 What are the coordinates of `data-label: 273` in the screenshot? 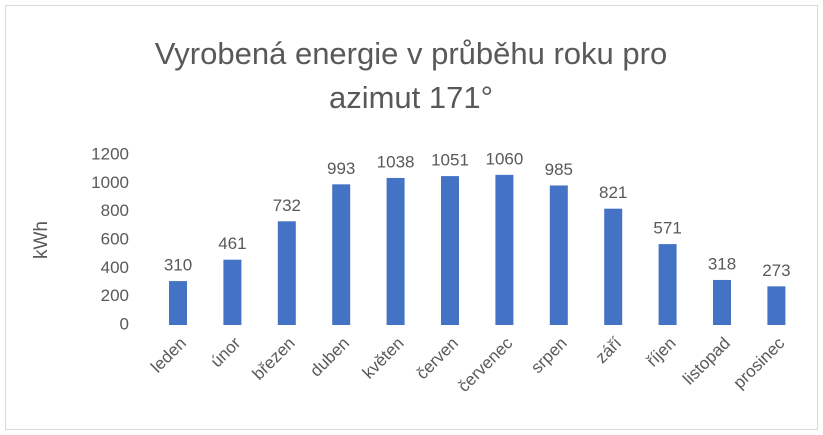 It's located at (776, 270).